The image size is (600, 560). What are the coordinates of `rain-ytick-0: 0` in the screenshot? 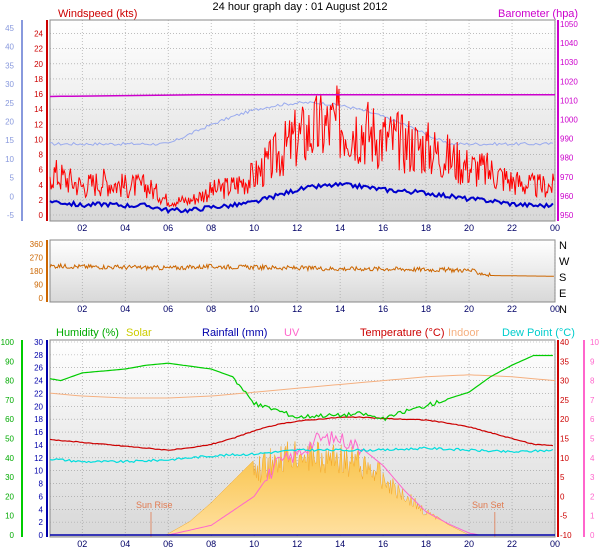 It's located at (41, 535).